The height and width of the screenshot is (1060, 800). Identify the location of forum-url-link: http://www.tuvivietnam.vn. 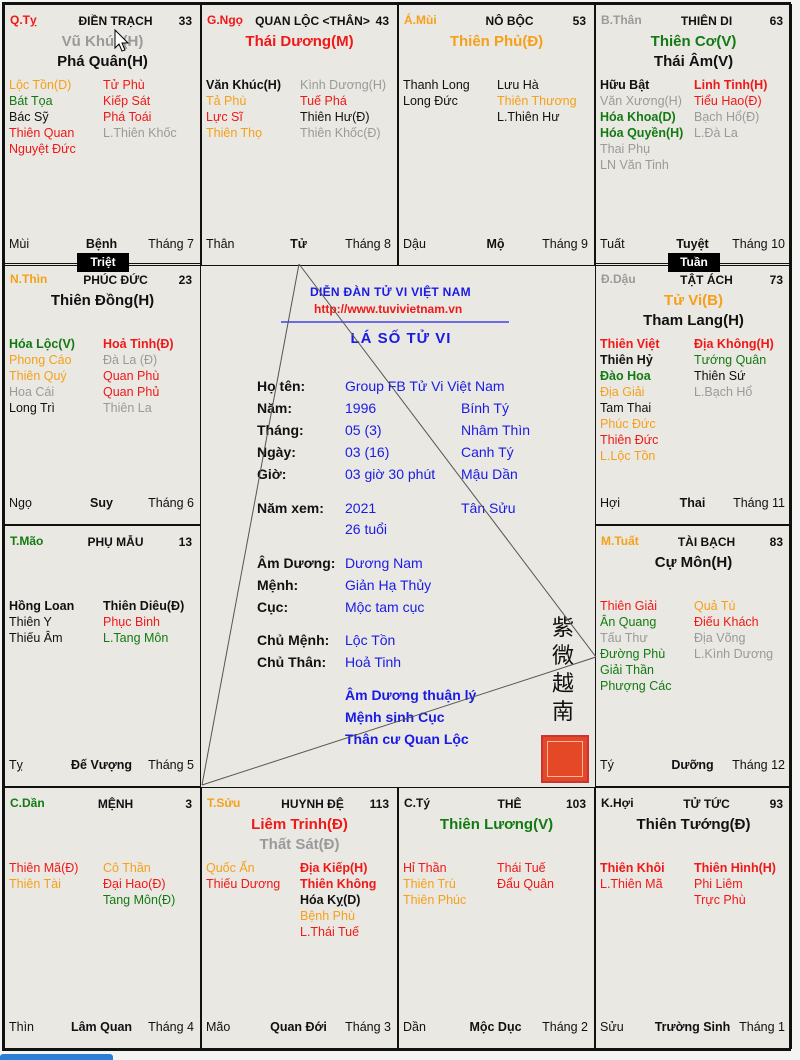
(388, 309).